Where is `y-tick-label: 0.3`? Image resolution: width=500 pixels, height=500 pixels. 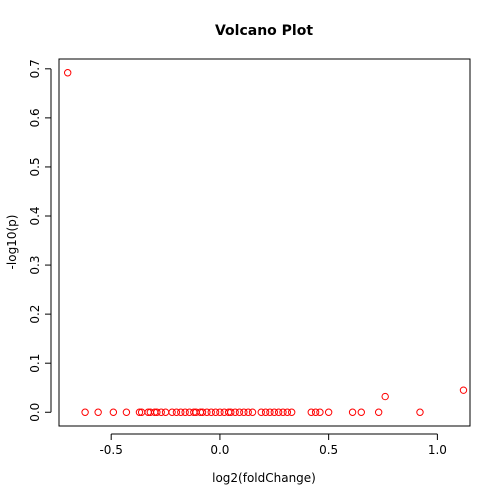 y-tick-label: 0.3 is located at coordinates (35, 265).